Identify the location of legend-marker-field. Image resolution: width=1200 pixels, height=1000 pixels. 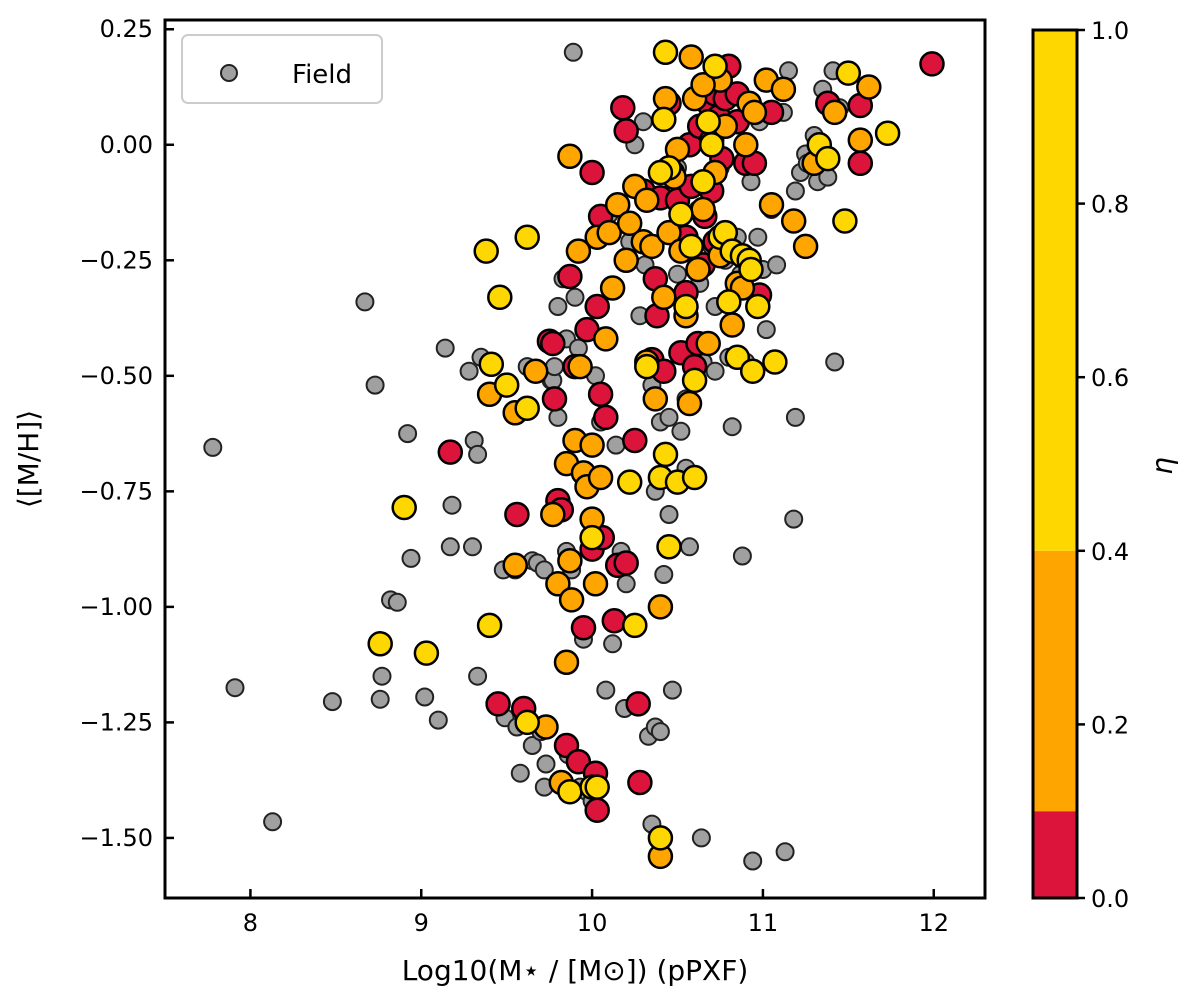
(229, 73).